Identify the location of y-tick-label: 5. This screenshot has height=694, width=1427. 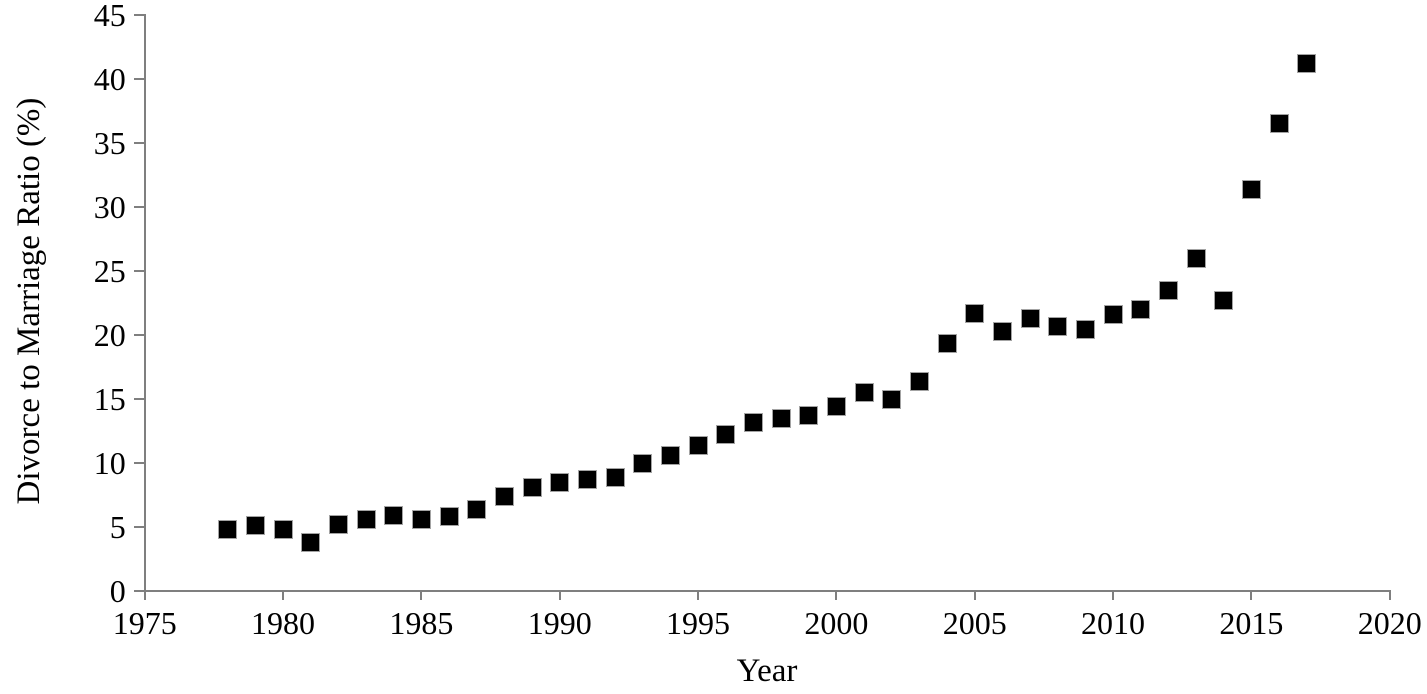
(117, 527).